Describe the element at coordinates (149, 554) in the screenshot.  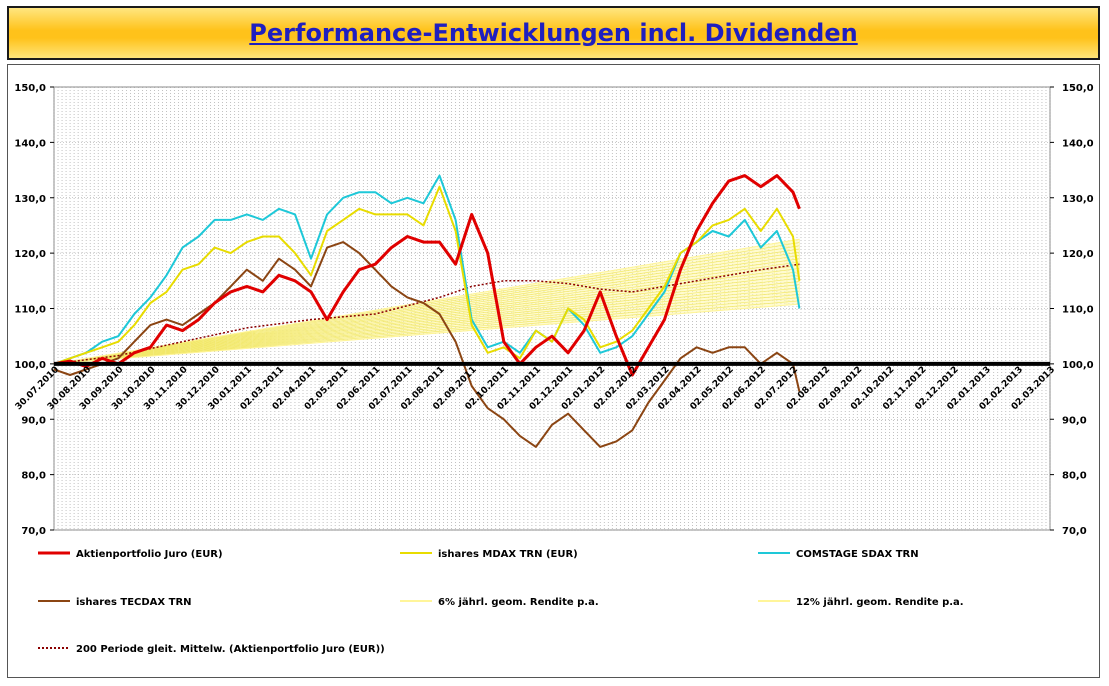
I see `legend-label-0: Aktienportfolio Juro (EUR)` at that location.